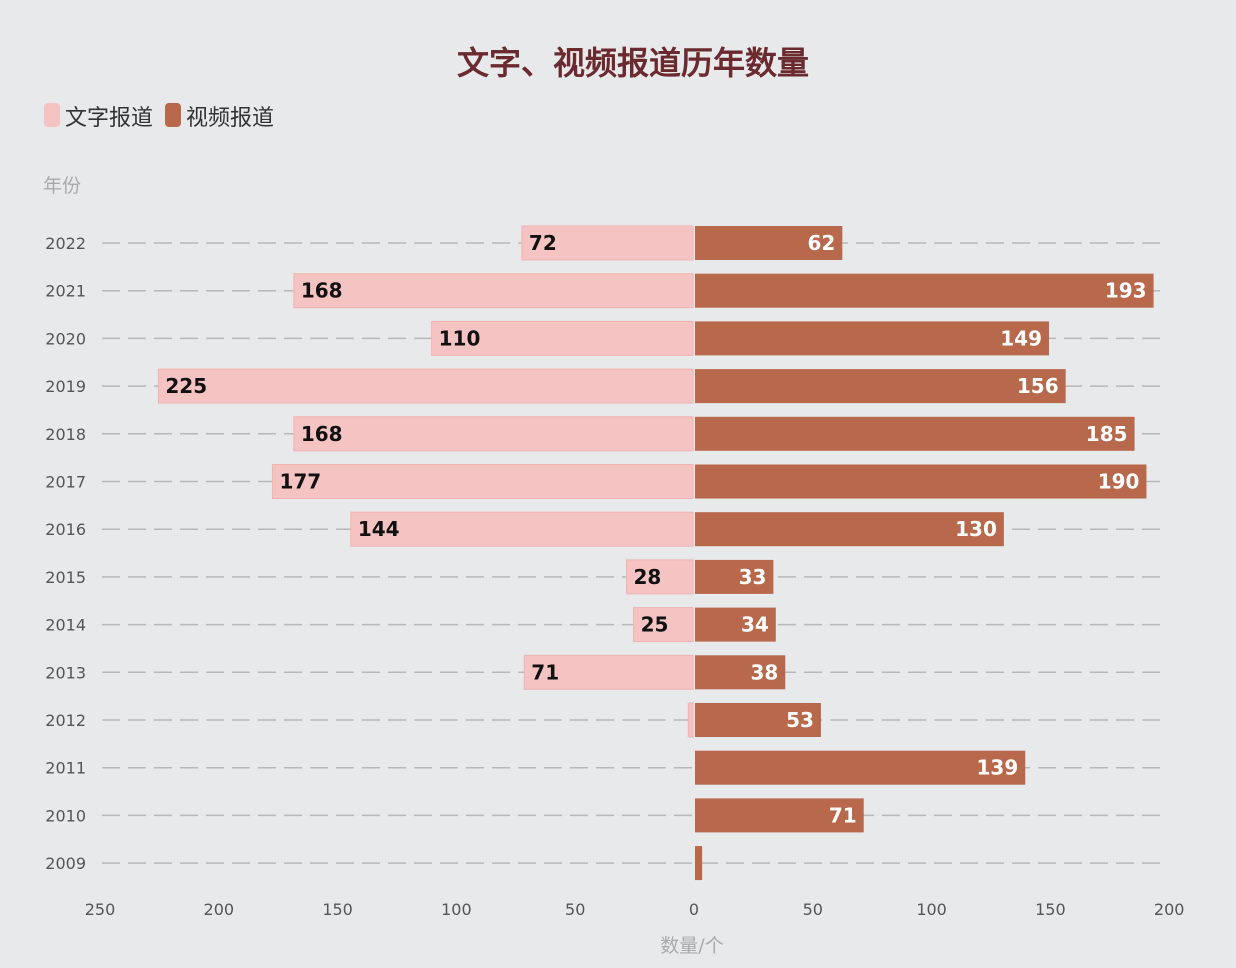  Describe the element at coordinates (915, 433) in the screenshot. I see `bar-video-2018` at that location.